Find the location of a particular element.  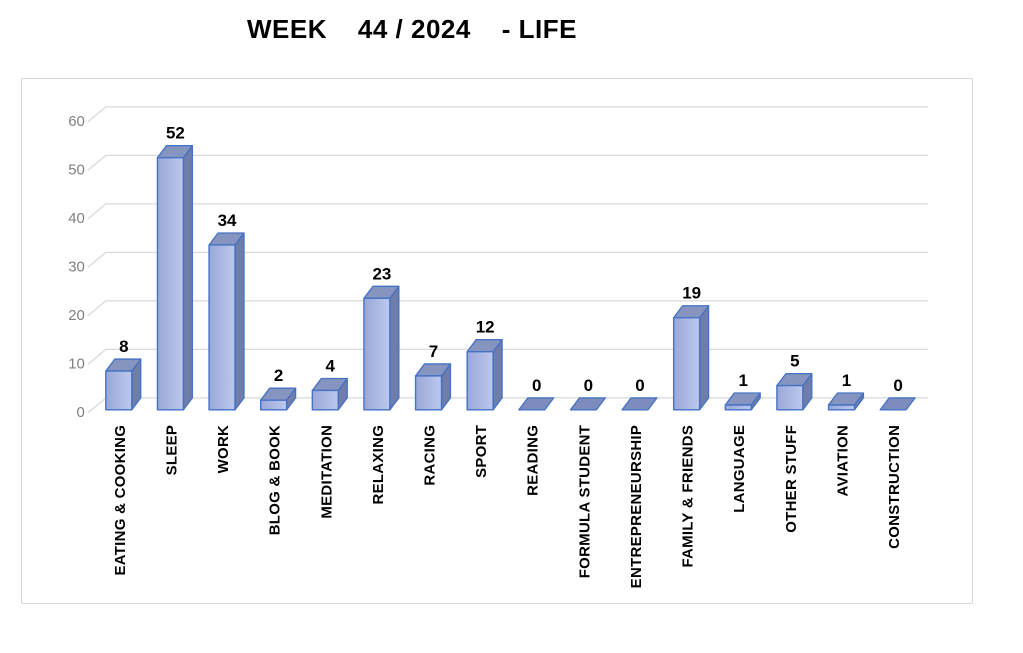

bar-other-stuff is located at coordinates (794, 391).